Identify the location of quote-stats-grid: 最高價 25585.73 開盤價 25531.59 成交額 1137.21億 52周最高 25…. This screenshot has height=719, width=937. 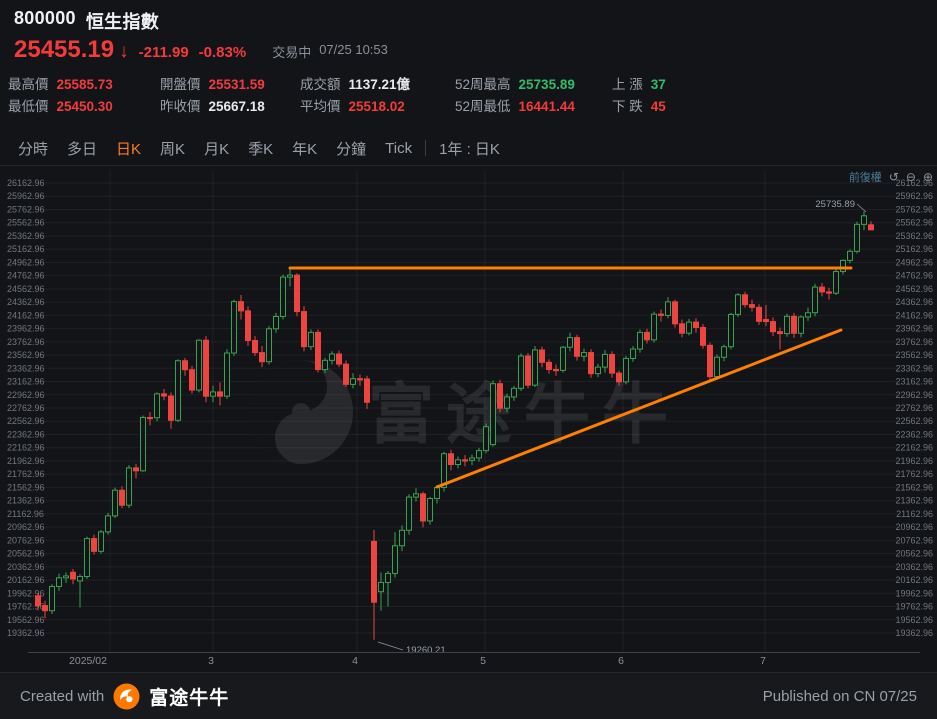
(337, 94).